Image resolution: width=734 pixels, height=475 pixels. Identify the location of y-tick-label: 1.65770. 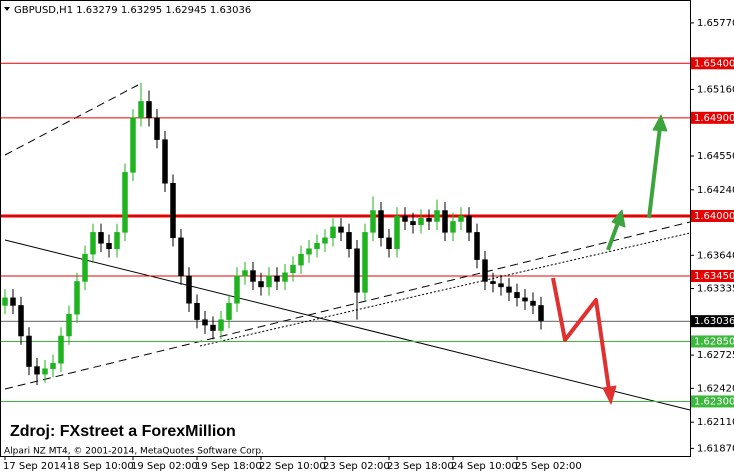
(715, 23).